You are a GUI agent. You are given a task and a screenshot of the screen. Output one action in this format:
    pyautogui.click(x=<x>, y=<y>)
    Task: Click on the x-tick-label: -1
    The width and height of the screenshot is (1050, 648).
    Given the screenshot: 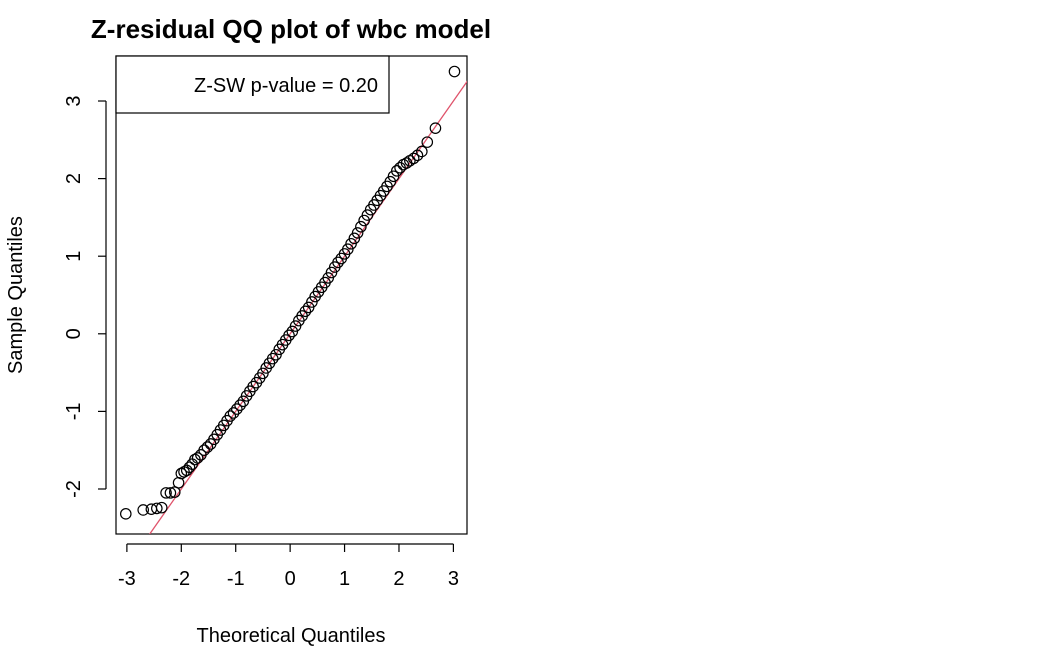 What is the action you would take?
    pyautogui.click(x=236, y=579)
    